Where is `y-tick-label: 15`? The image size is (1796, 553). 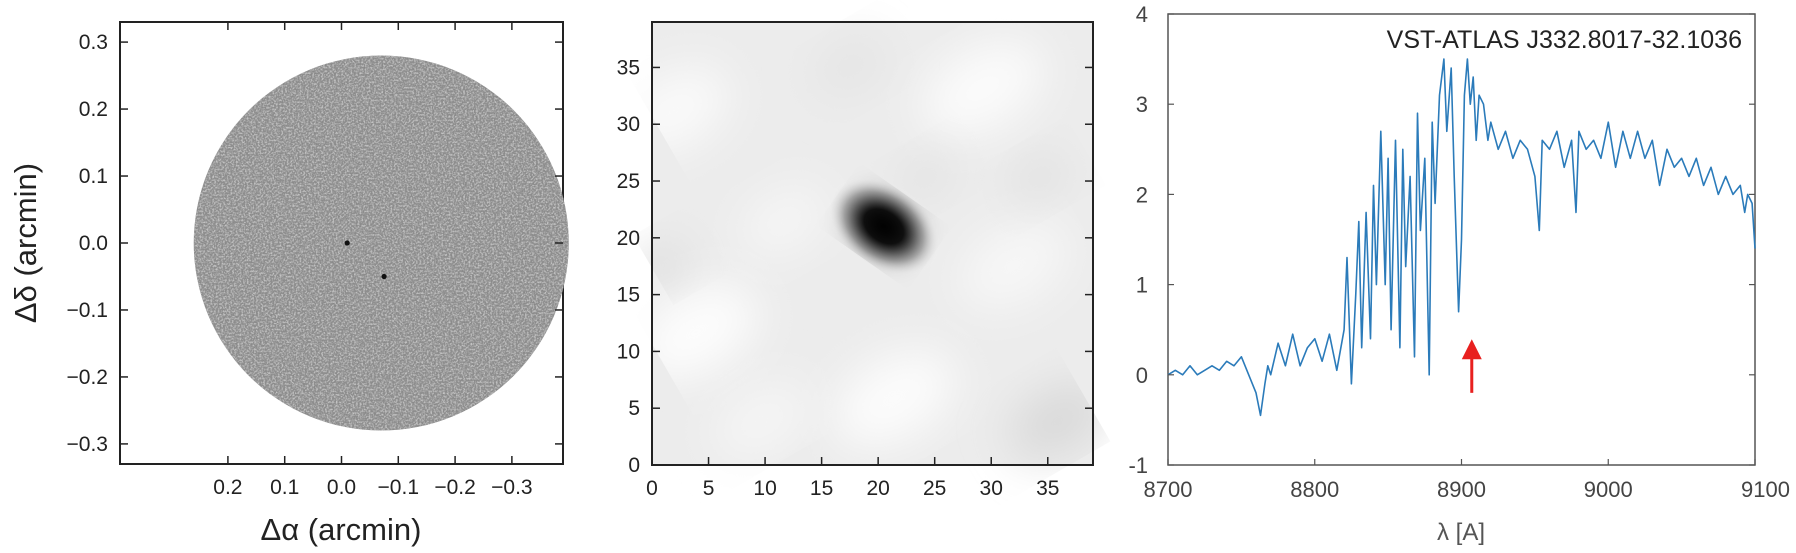 y-tick-label: 15 is located at coordinates (628, 295).